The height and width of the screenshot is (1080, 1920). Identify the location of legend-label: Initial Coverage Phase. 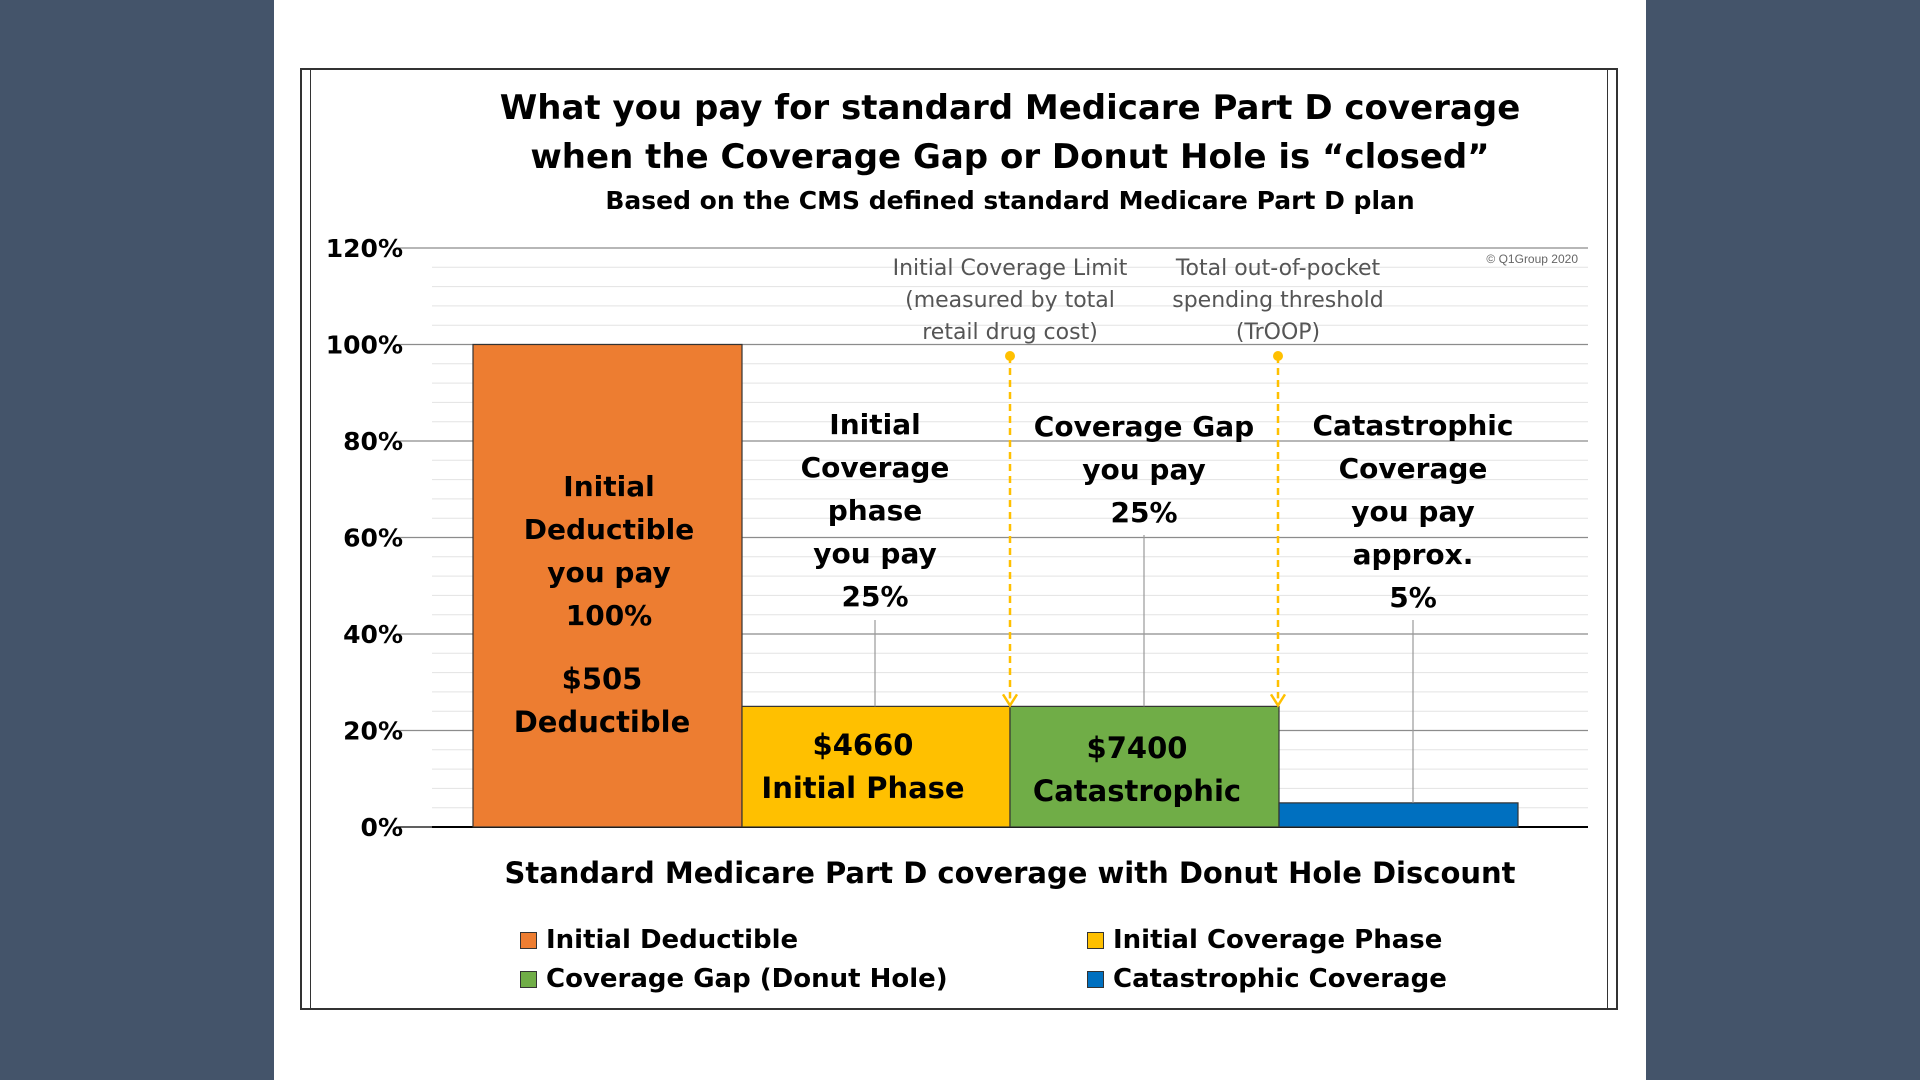
(1278, 940).